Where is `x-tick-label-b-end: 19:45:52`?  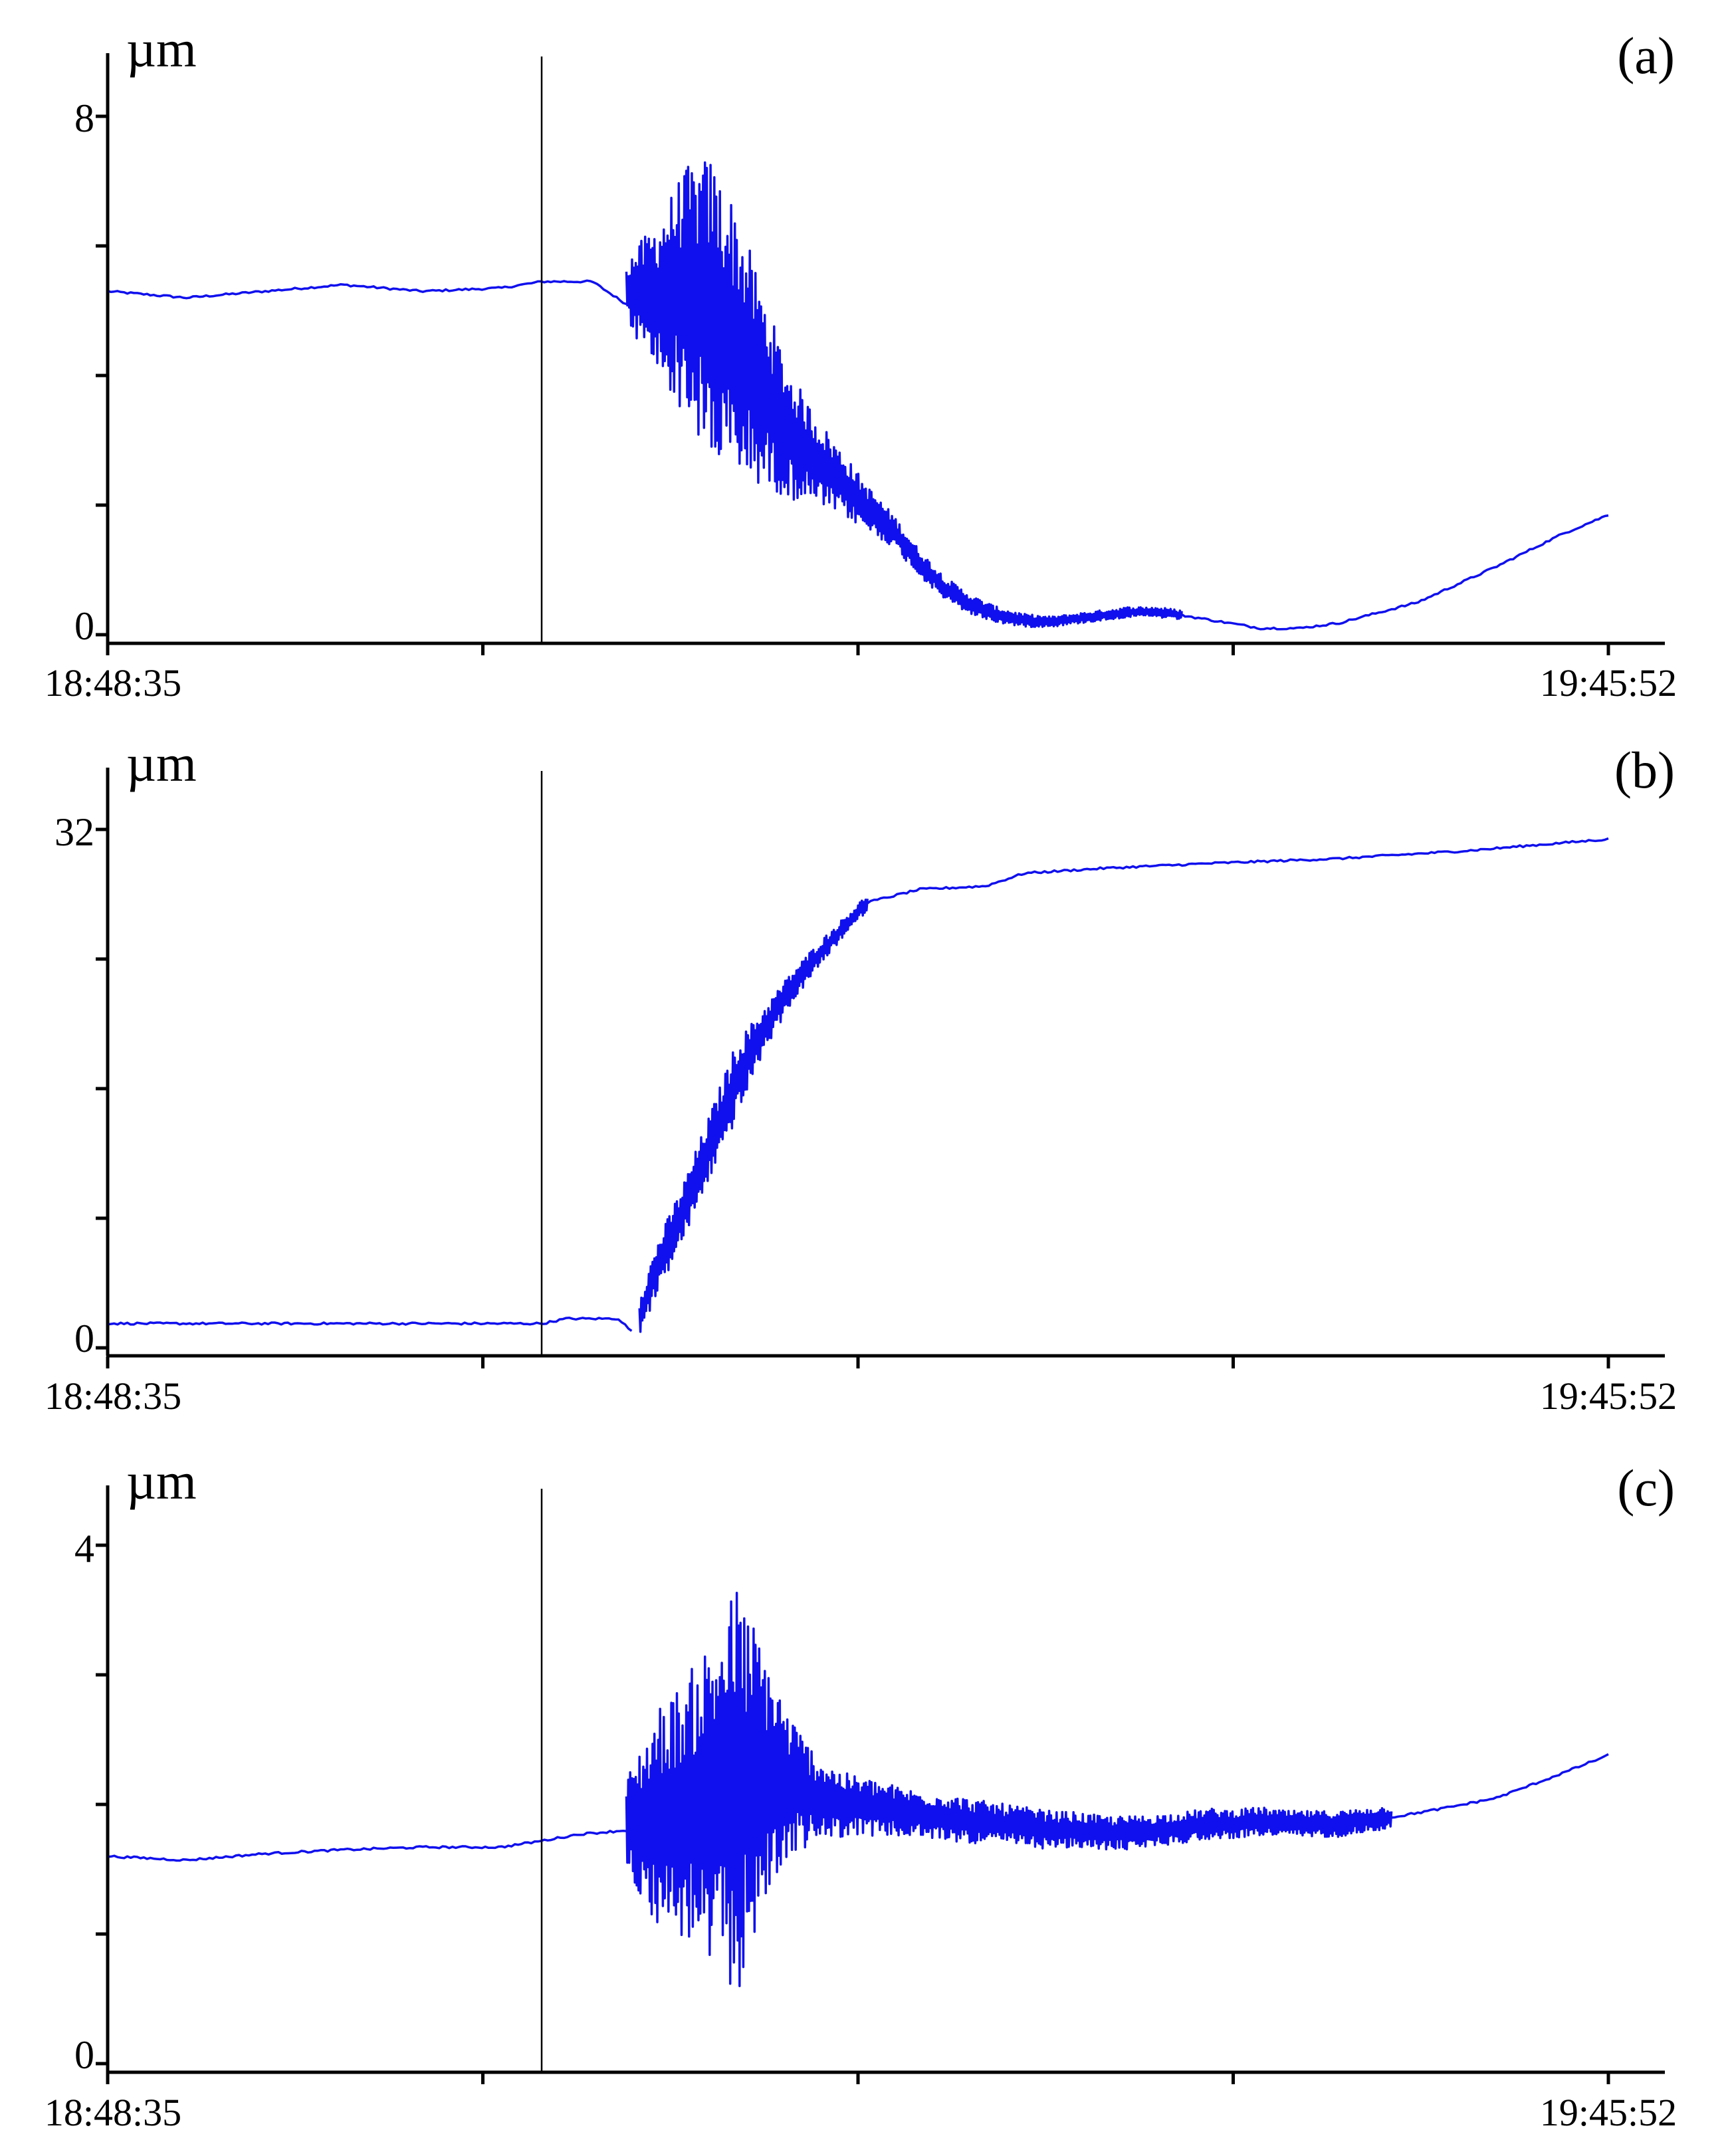 x-tick-label-b-end: 19:45:52 is located at coordinates (1608, 1396).